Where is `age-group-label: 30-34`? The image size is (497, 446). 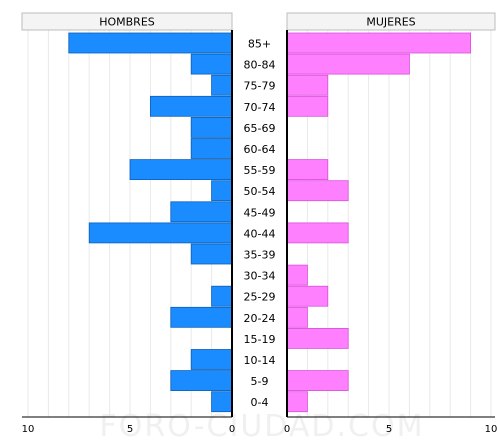 age-group-label: 30-34 is located at coordinates (260, 276).